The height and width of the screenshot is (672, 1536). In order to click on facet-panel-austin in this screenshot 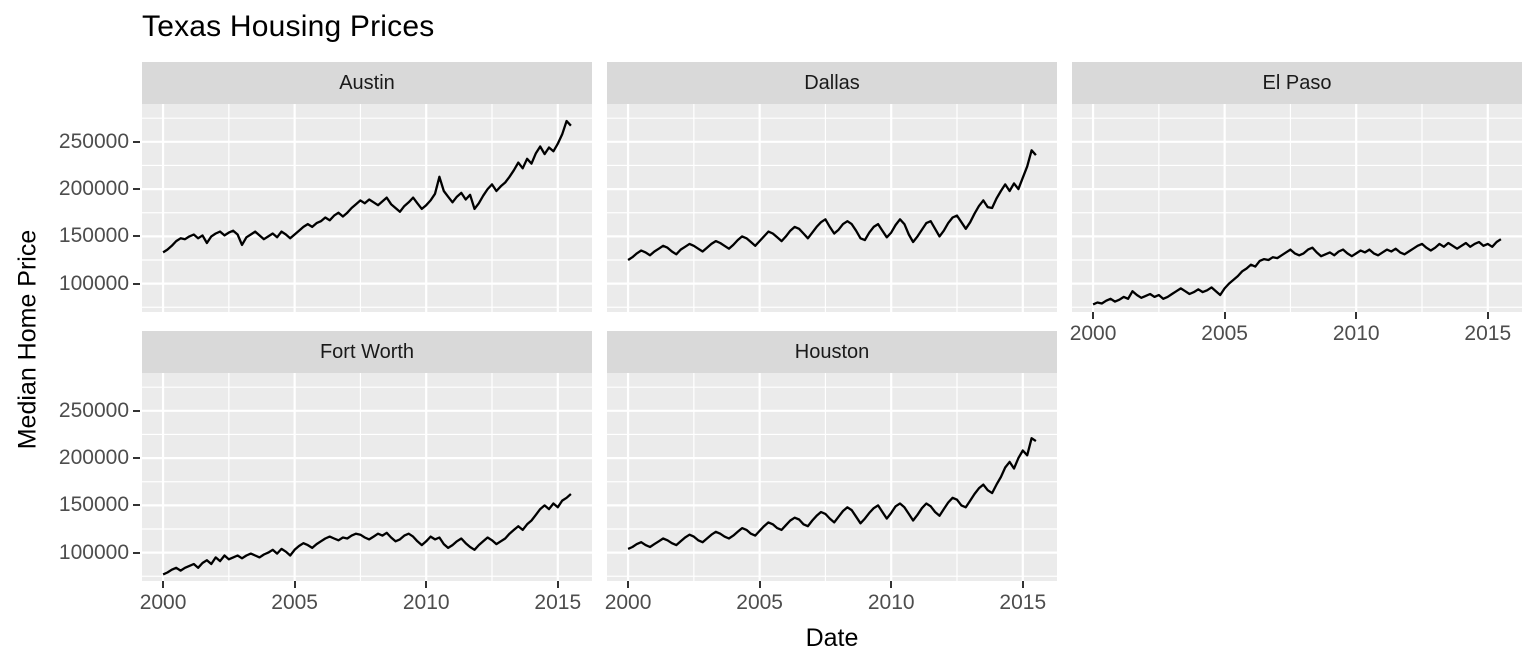, I will do `click(367, 208)`.